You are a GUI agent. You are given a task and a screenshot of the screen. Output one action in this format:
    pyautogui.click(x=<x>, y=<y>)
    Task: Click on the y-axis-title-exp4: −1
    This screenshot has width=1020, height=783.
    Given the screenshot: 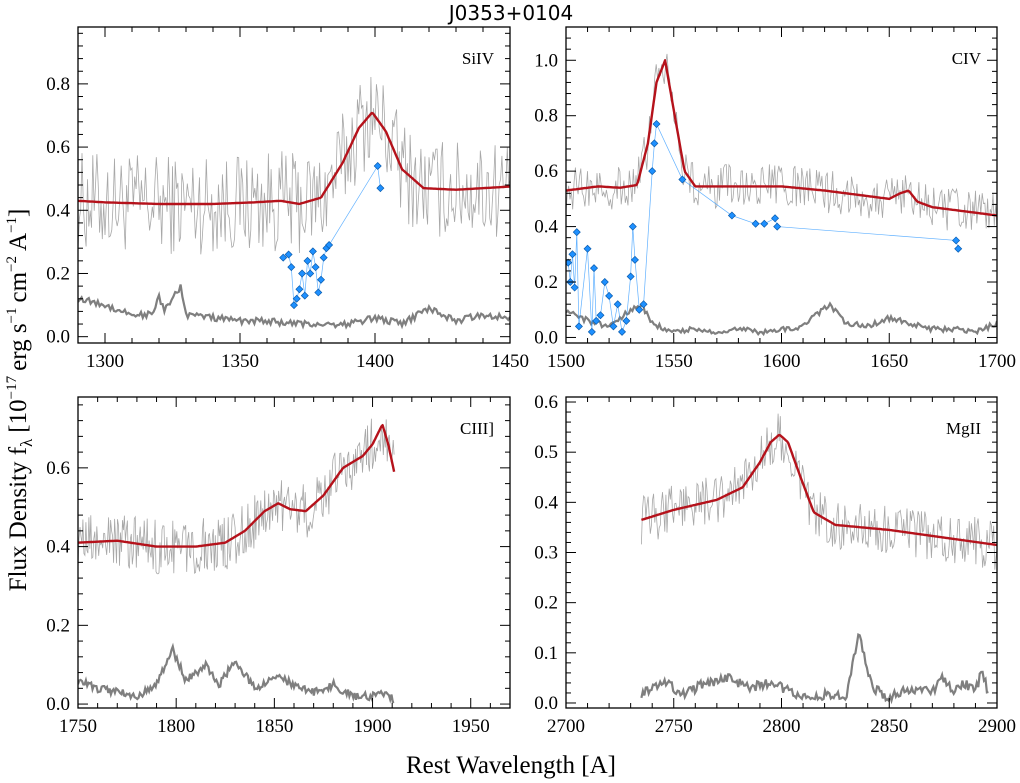 What is the action you would take?
    pyautogui.click(x=12, y=225)
    